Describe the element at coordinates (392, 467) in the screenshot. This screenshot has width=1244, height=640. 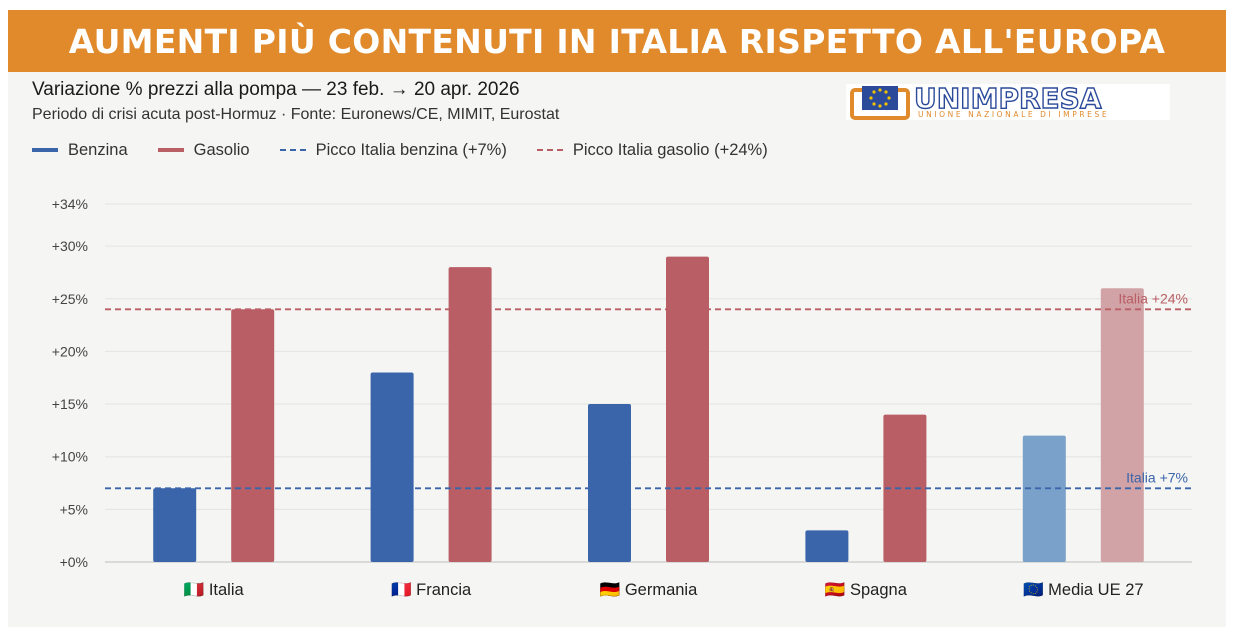
I see `bar-benzina-francia` at that location.